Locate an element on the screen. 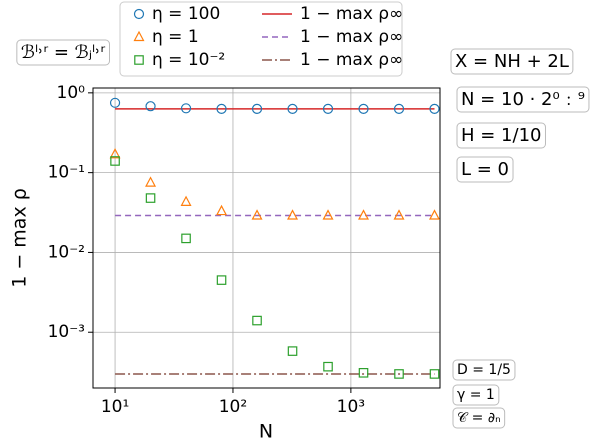 The image size is (598, 446). annotation: γ = 1 is located at coordinates (476, 395).